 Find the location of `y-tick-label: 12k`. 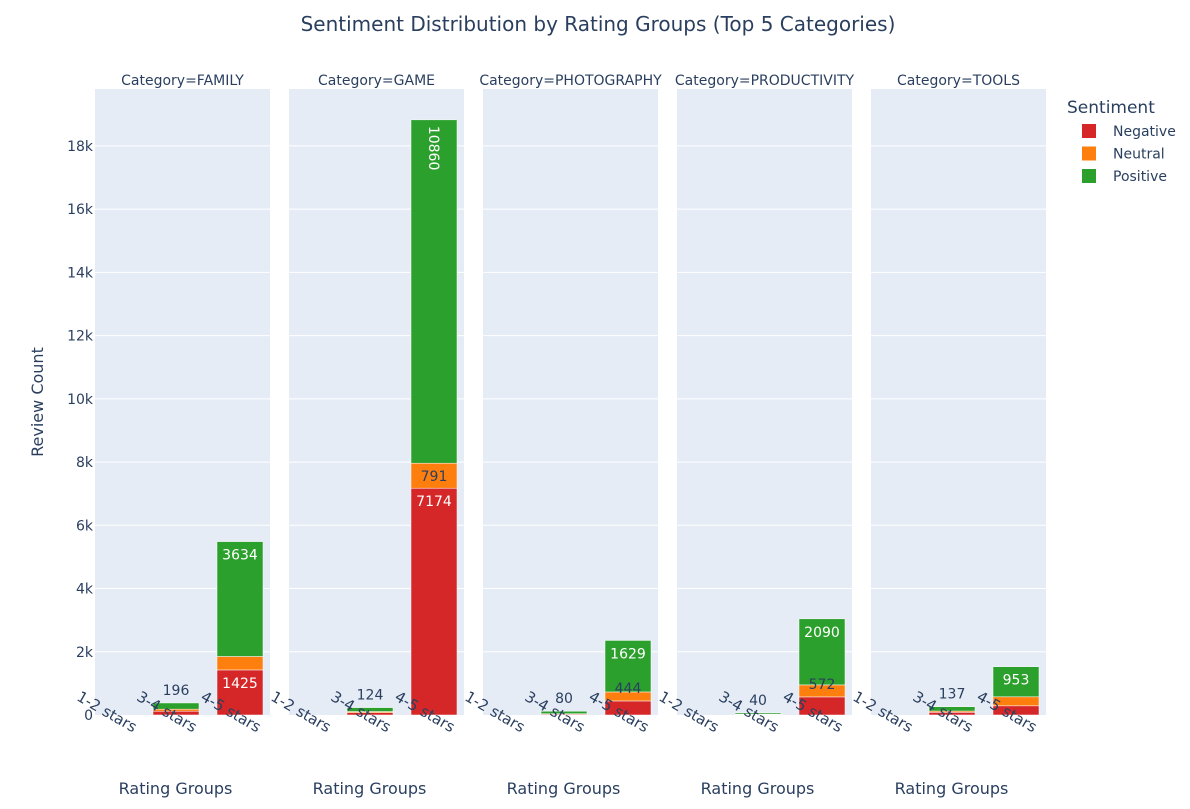

y-tick-label: 12k is located at coordinates (80, 337).